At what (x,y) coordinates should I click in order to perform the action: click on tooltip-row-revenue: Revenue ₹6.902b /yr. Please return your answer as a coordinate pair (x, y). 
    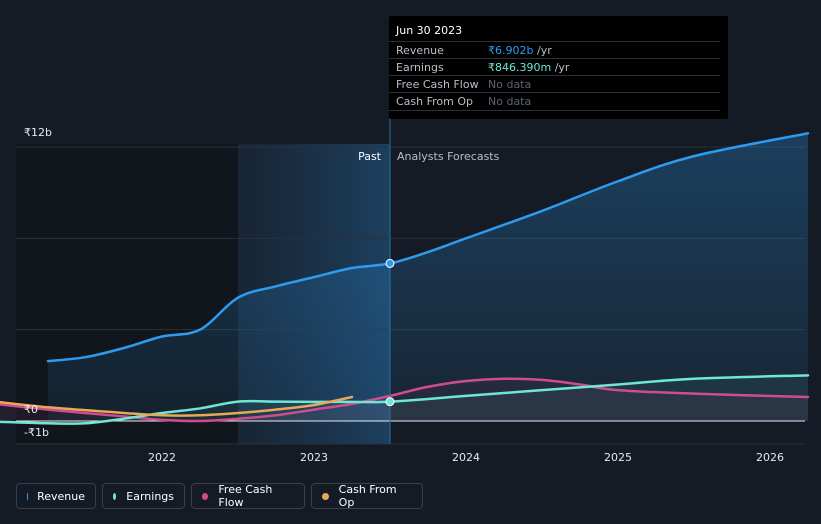
    Looking at the image, I should click on (554, 50).